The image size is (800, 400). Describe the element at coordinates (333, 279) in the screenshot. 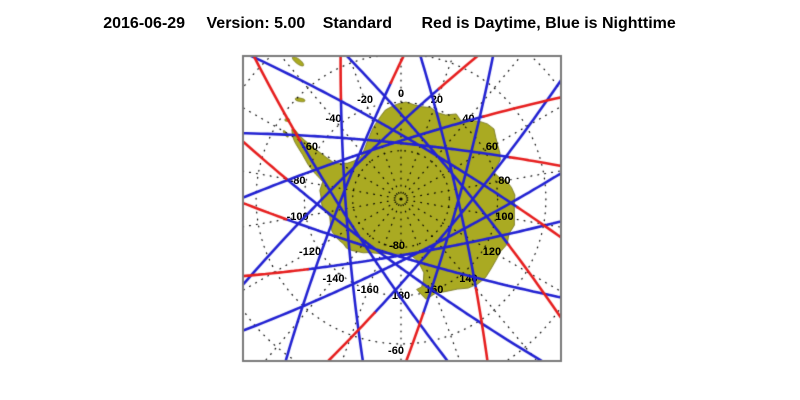

I see `longitude-label--140: -140` at that location.